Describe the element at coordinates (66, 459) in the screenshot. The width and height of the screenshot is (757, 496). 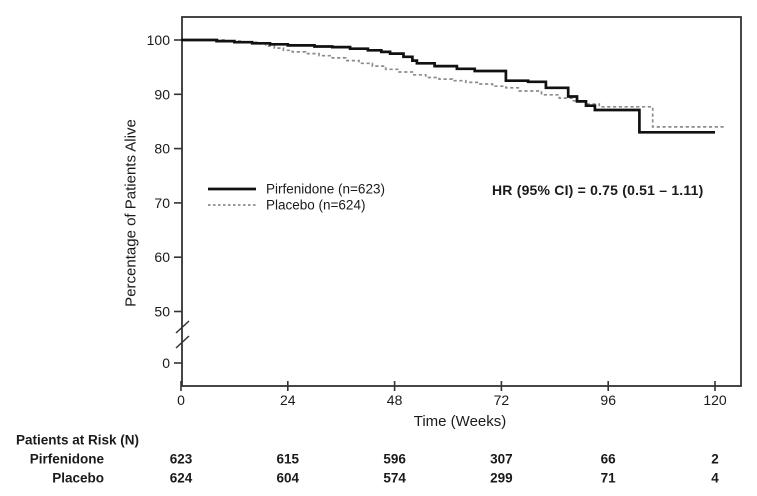
I see `risk-row-label-pirfenidone: Pirfenidone` at that location.